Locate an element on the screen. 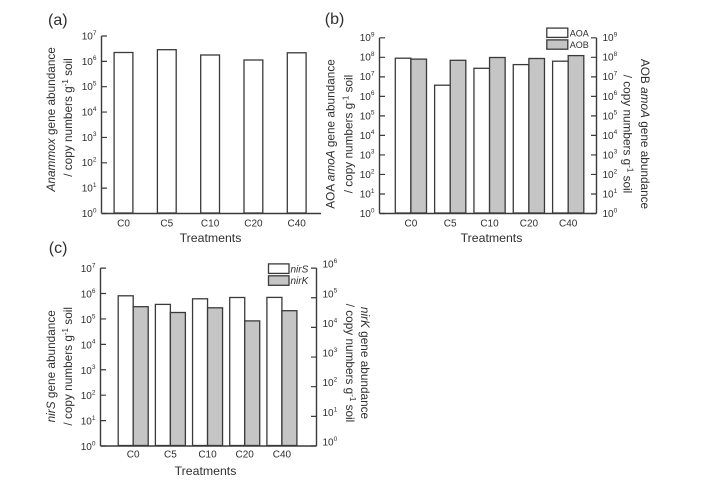  svg-text: AOA amoA gene abundance is located at coordinates (331, 134).